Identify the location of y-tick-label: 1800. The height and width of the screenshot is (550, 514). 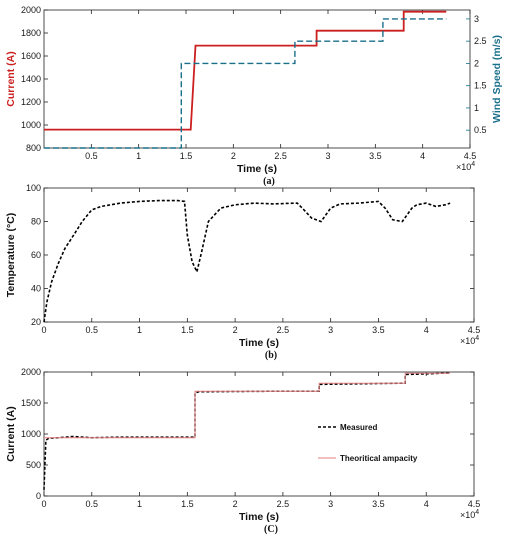
(31, 33).